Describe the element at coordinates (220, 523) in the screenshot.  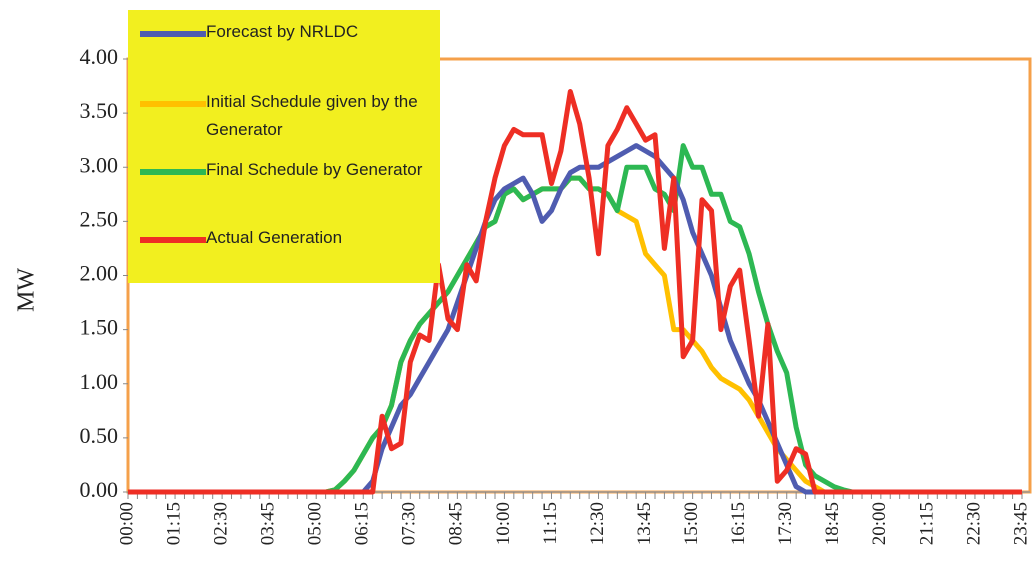
I see `x-tick-label: 02:30` at that location.